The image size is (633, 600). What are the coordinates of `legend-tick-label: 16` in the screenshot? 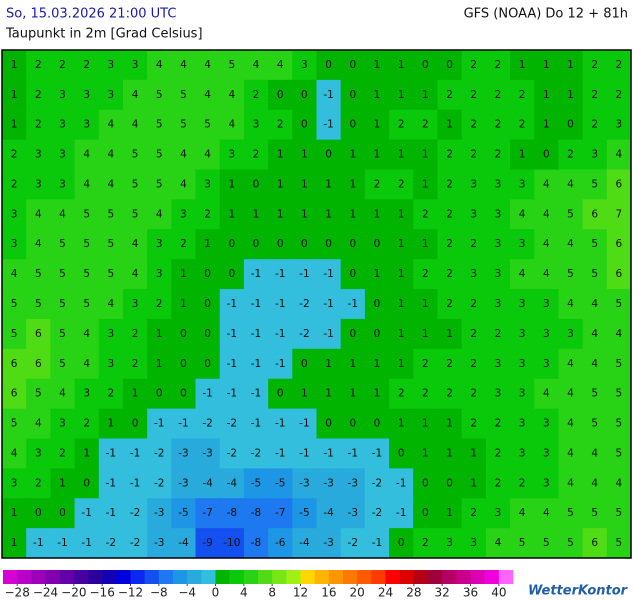 It's located at (328, 593).